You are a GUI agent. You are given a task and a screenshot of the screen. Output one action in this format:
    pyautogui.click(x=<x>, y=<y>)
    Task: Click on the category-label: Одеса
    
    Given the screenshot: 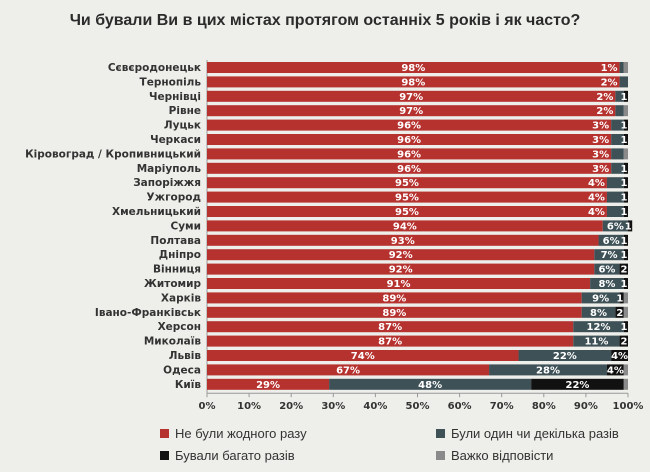 What is the action you would take?
    pyautogui.click(x=182, y=370)
    